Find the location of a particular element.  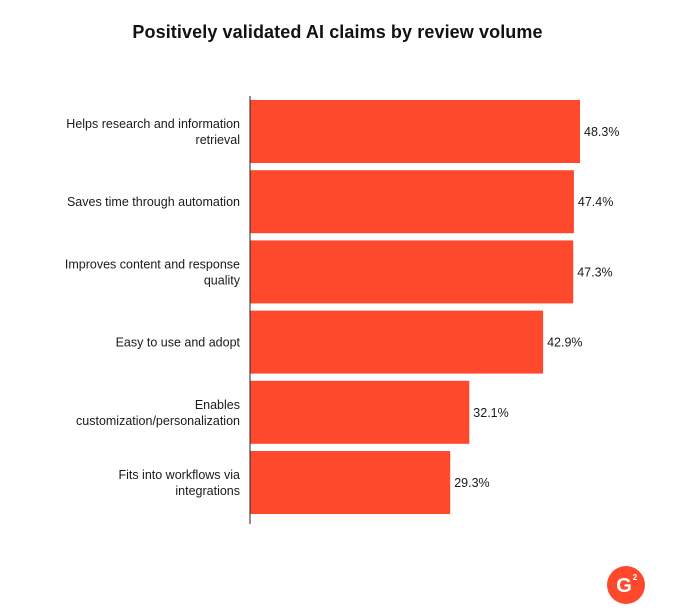

category-label-line: Fits into workflows via is located at coordinates (179, 475).